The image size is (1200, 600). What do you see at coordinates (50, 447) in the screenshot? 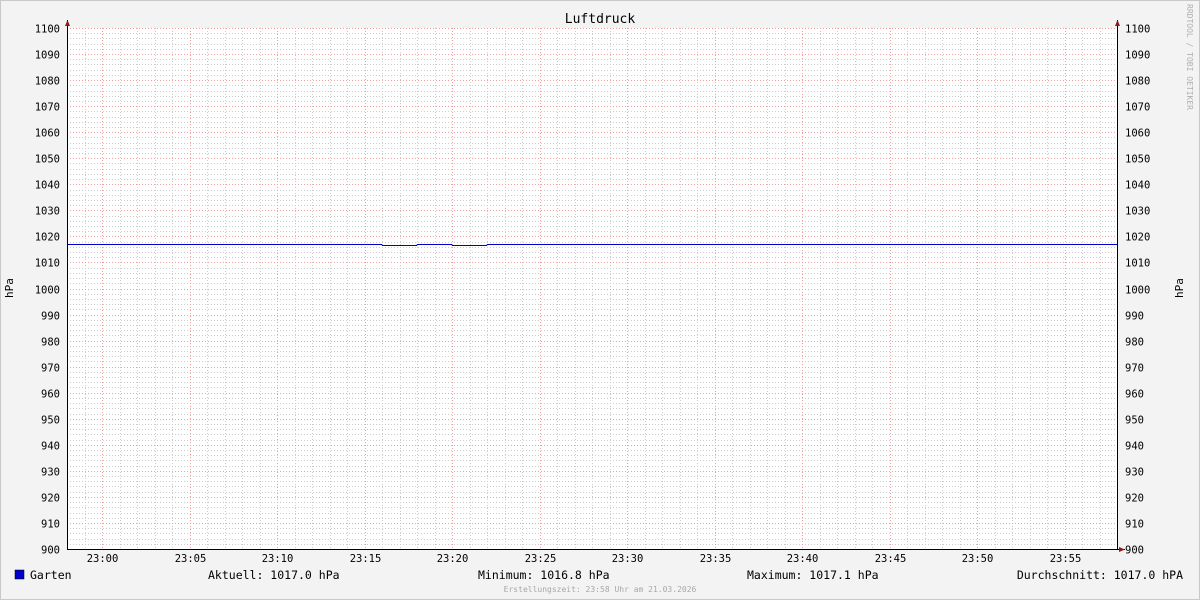
I see `y-tick-label-left: 940` at bounding box center [50, 447].